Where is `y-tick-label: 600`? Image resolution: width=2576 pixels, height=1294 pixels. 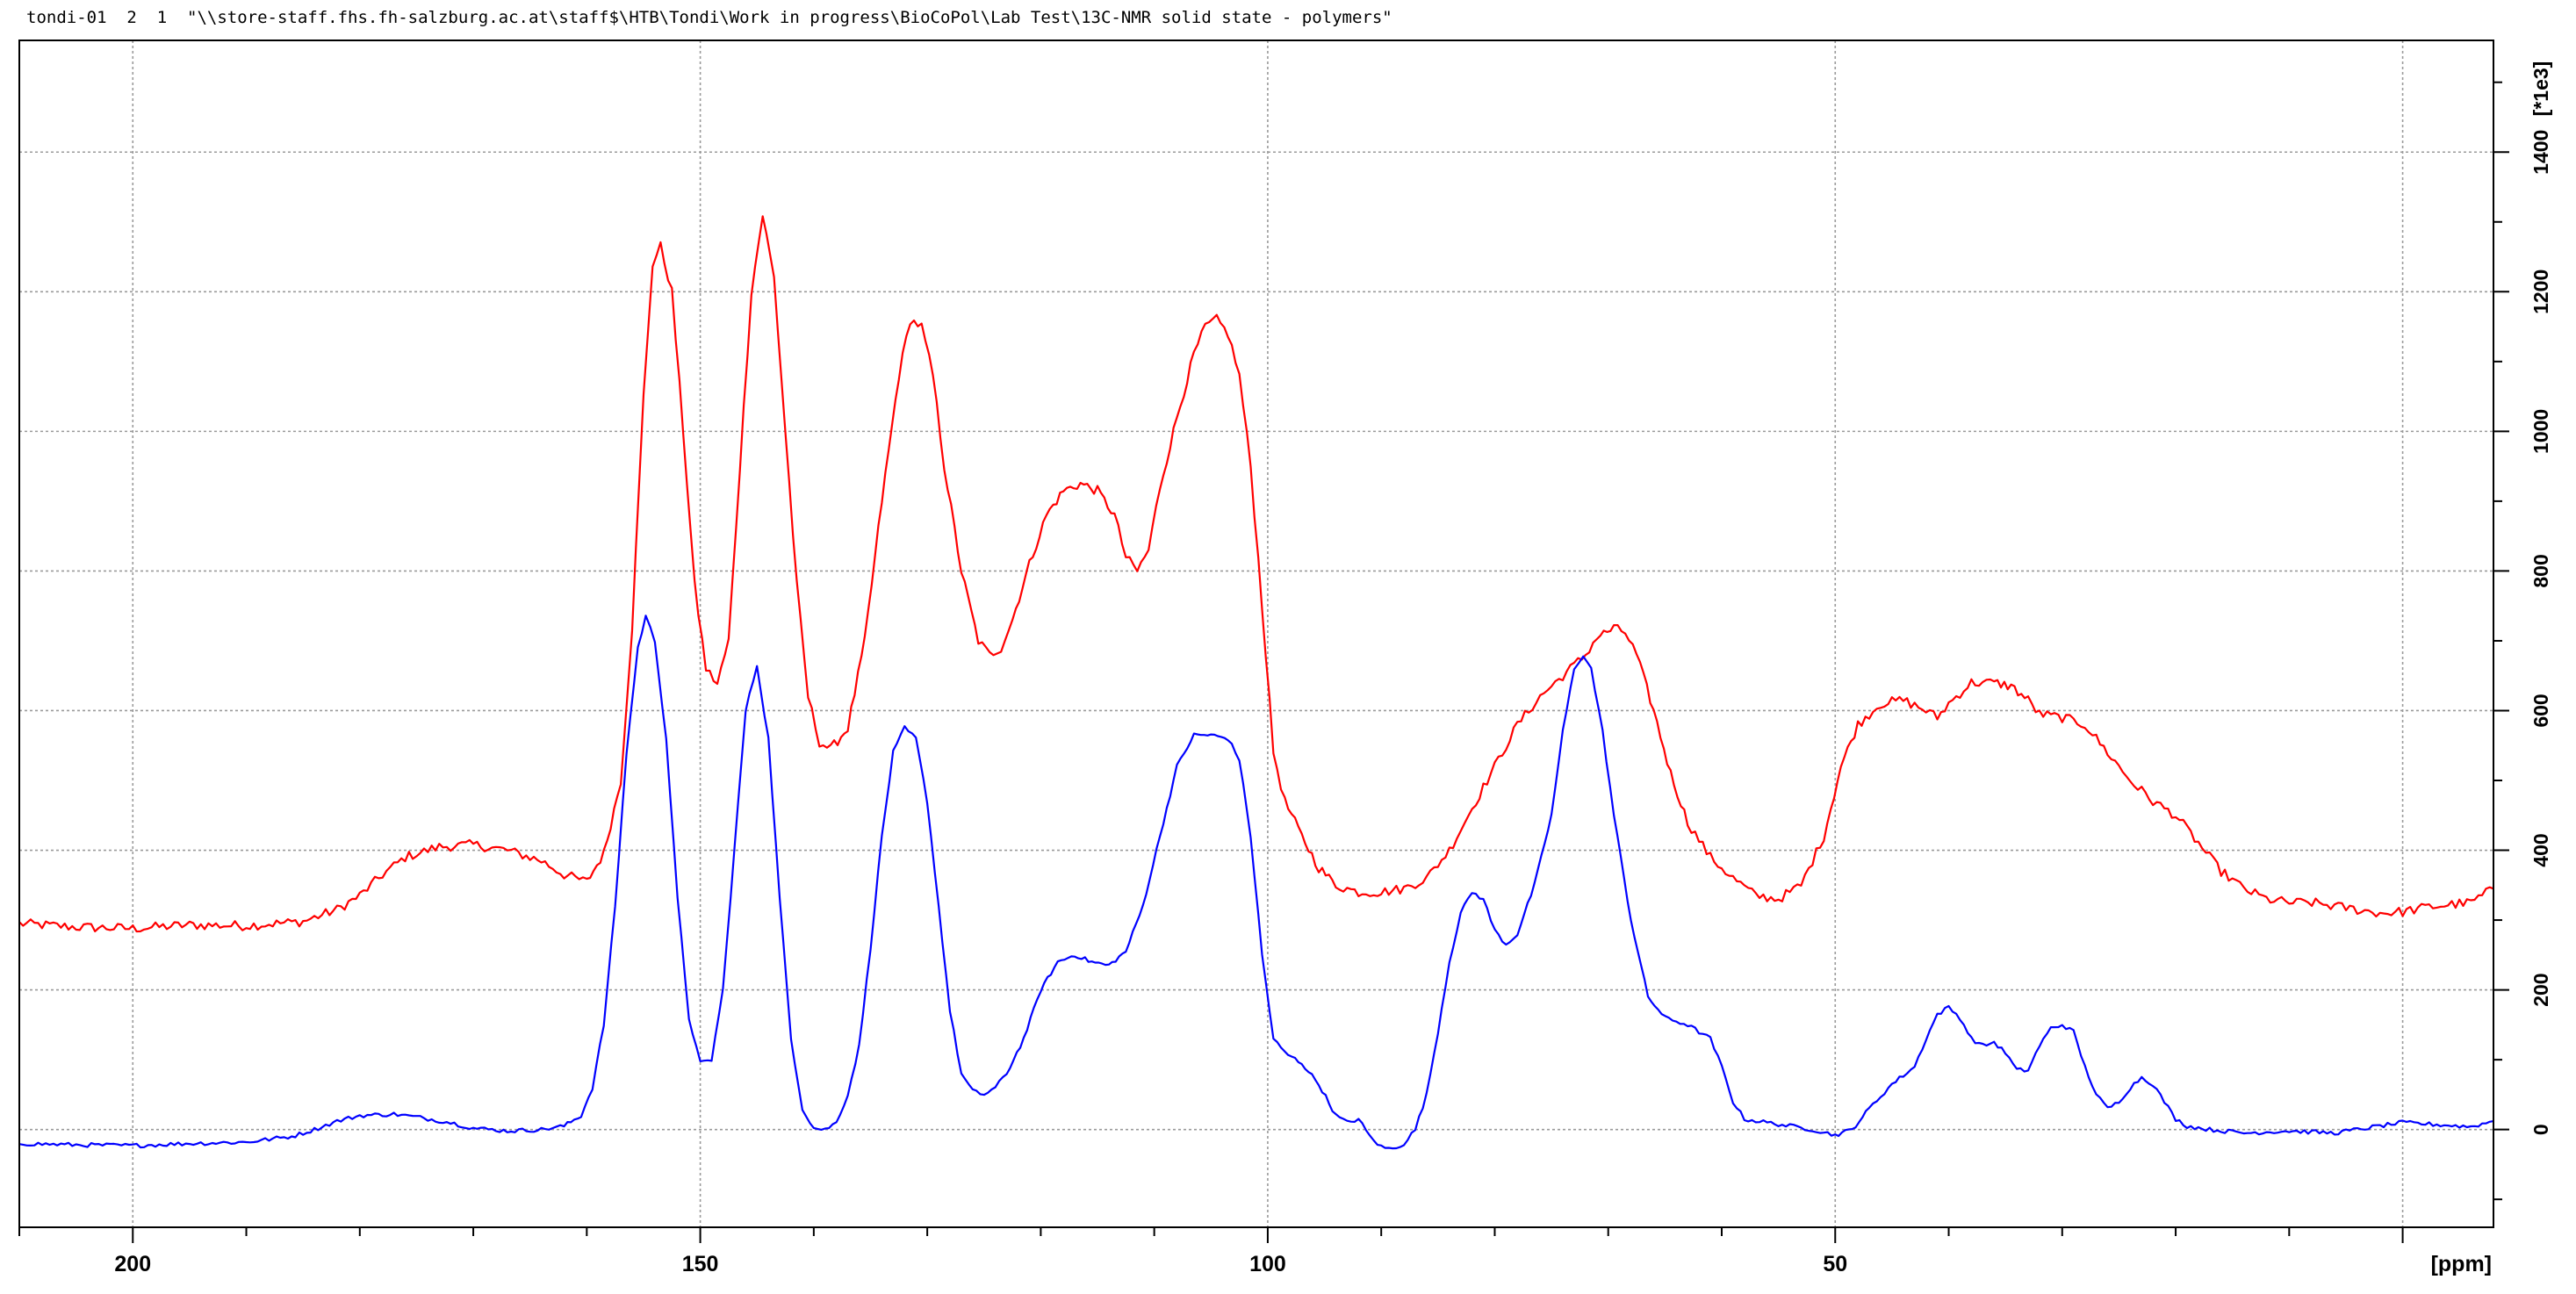
y-tick-label: 600 is located at coordinates (2540, 710).